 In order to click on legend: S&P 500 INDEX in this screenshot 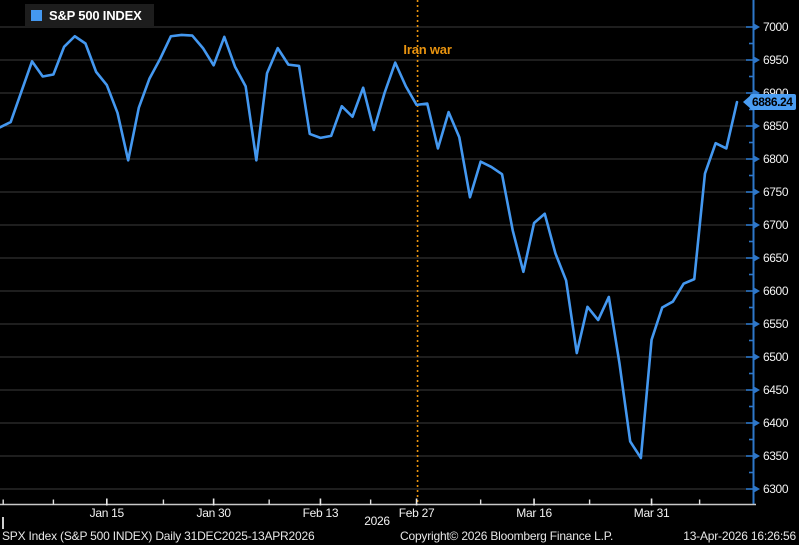, I will do `click(89, 15)`.